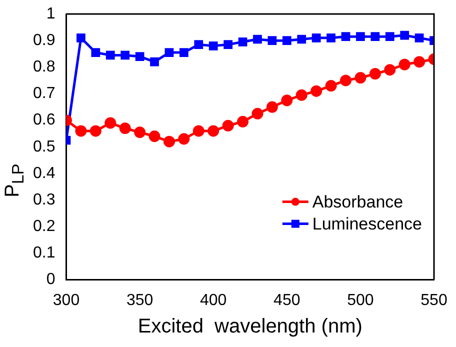  What do you see at coordinates (434, 300) in the screenshot?
I see `x-tick-label: 550` at bounding box center [434, 300].